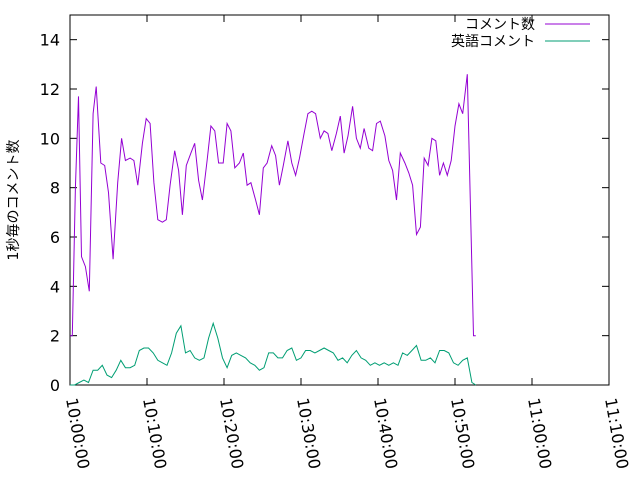 Image resolution: width=640 pixels, height=480 pixels. I want to click on x-tick-label: 10:10:00, so click(154, 433).